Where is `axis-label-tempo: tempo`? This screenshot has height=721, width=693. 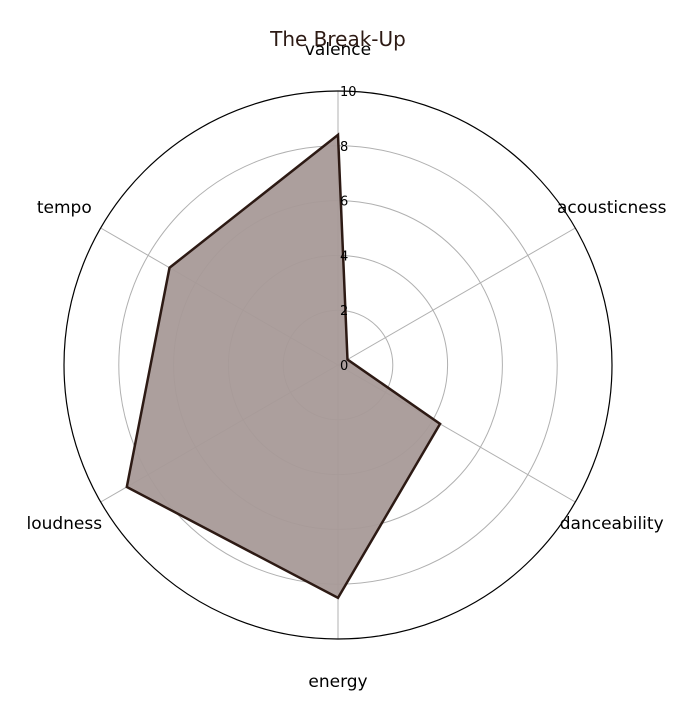
axis-label-tempo: tempo is located at coordinates (64, 208).